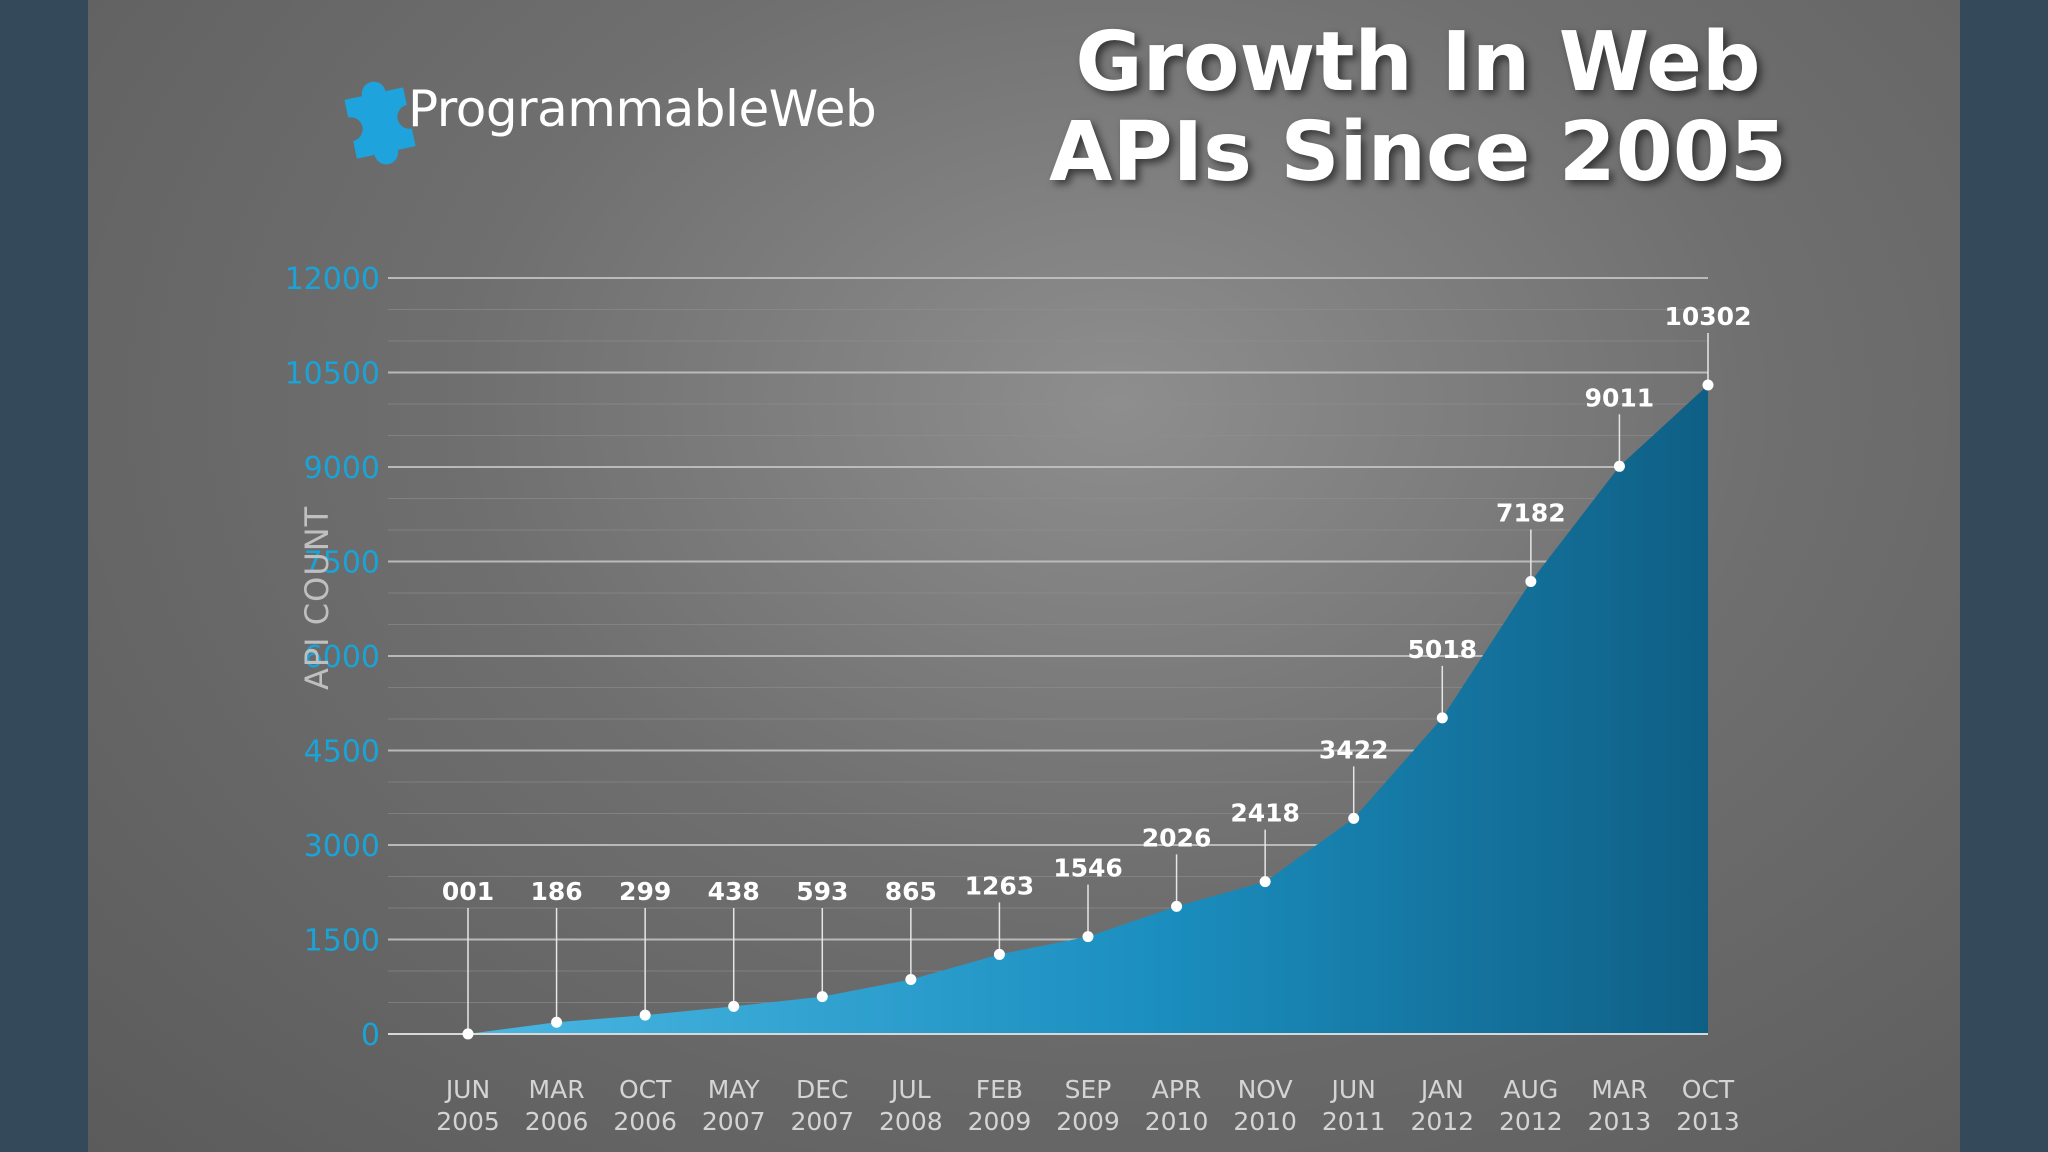 This screenshot has width=2048, height=1152. I want to click on y-tick-label: 0, so click(370, 1035).